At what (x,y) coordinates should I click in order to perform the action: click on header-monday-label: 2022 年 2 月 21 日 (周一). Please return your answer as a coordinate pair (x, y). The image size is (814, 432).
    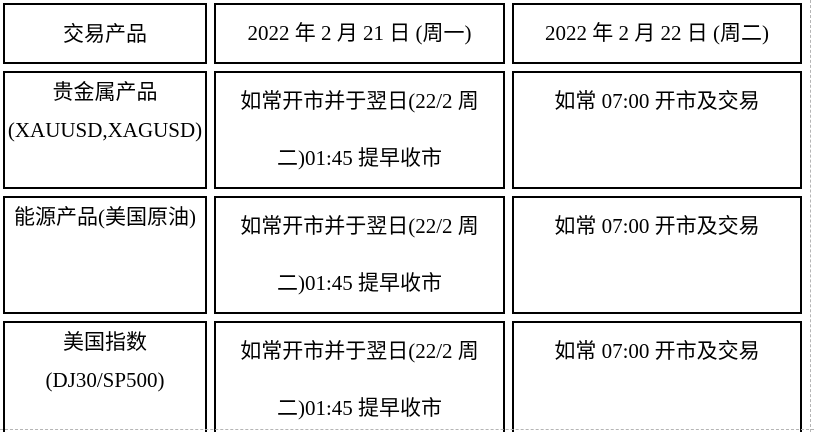
    Looking at the image, I should click on (359, 33).